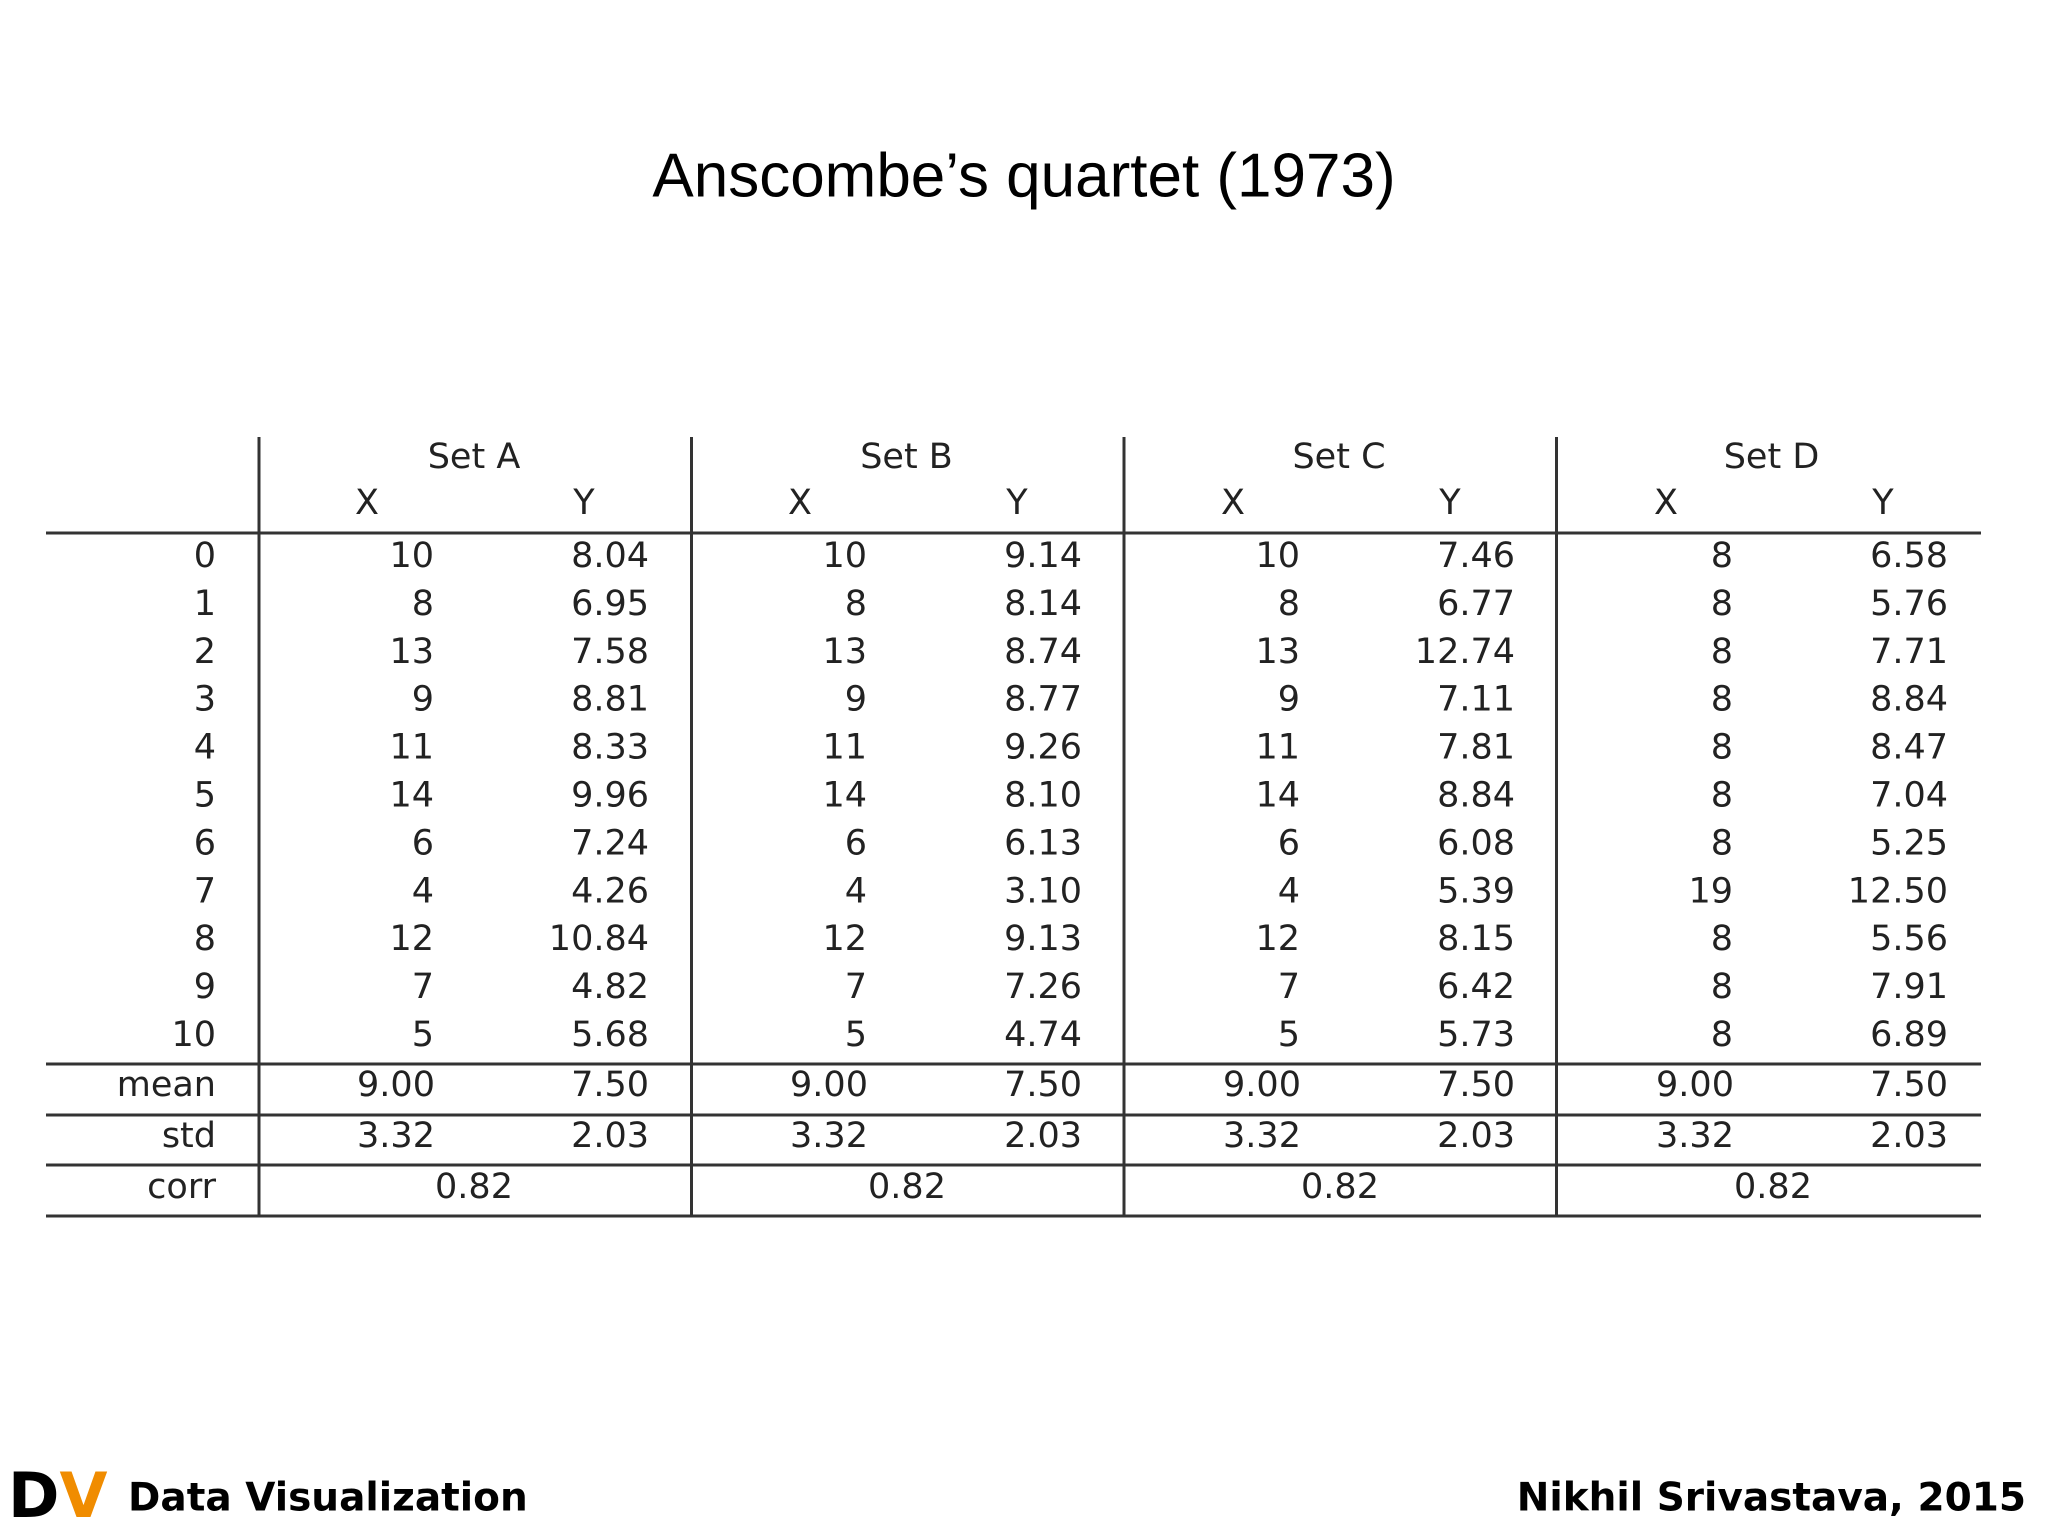 The width and height of the screenshot is (2048, 1536). Describe the element at coordinates (1043, 700) in the screenshot. I see `cell: 8.77` at that location.